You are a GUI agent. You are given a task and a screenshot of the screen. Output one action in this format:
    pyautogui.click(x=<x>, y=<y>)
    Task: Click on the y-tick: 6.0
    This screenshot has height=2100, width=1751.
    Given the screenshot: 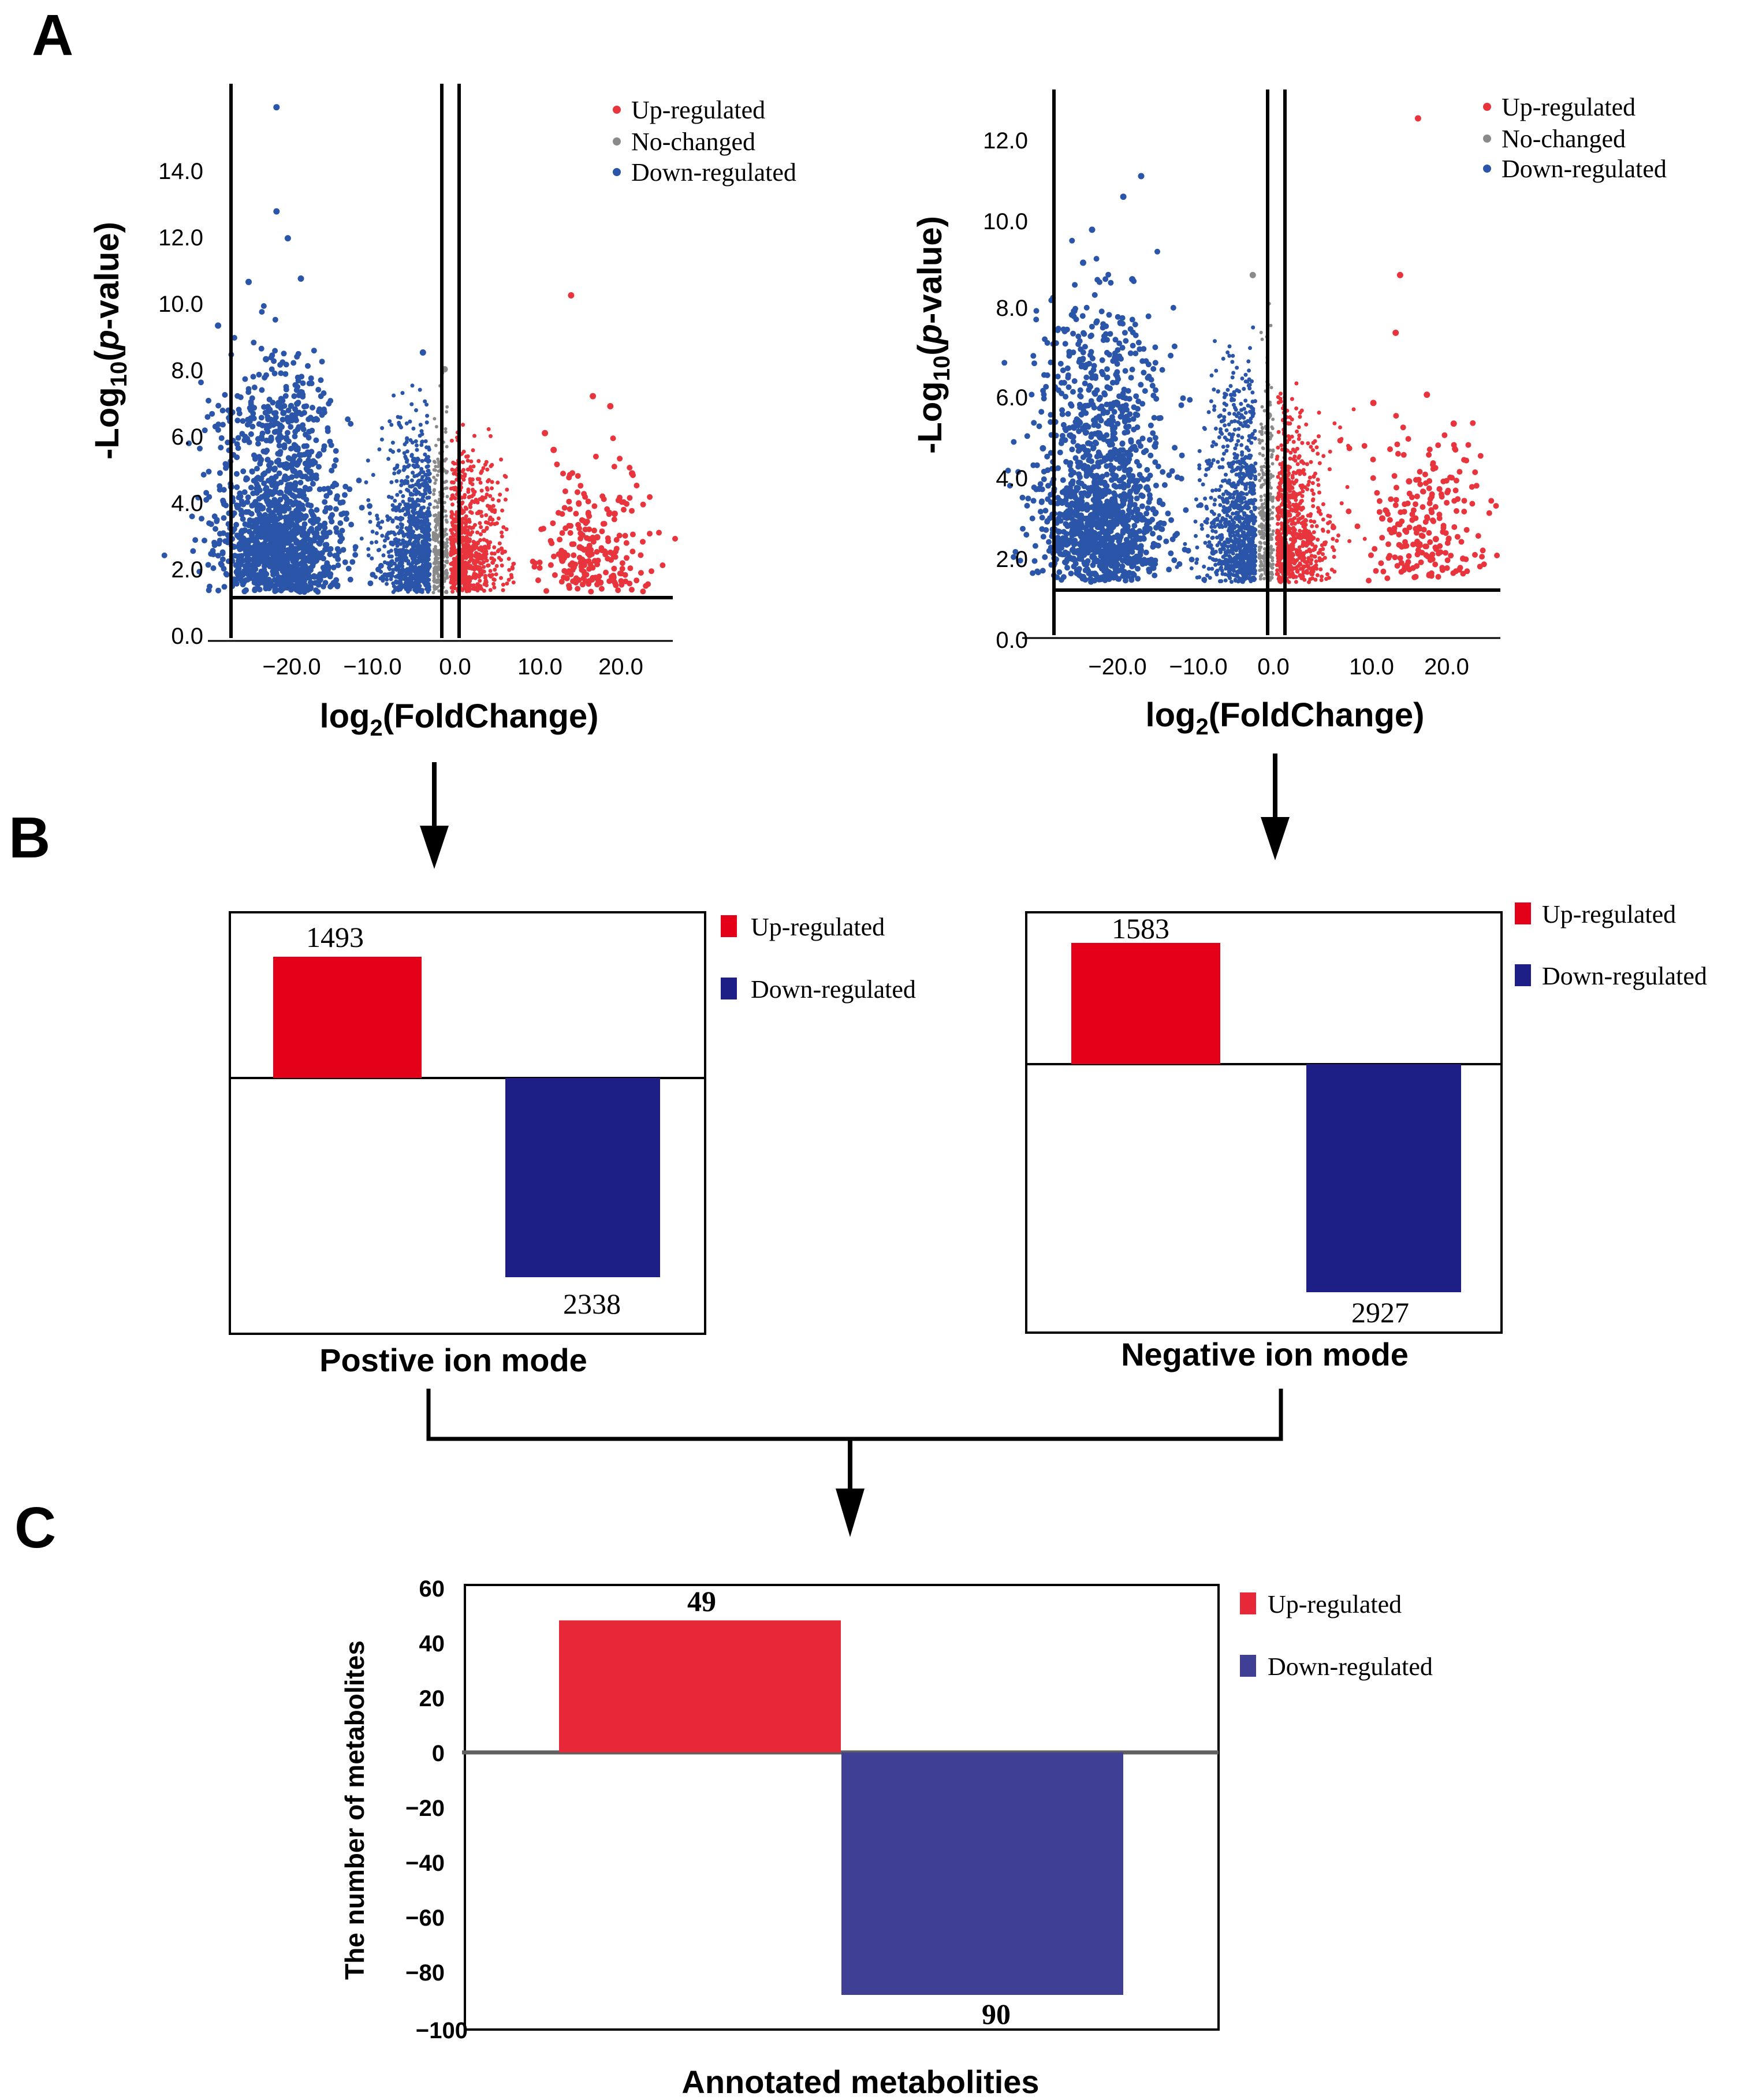 What is the action you would take?
    pyautogui.click(x=187, y=437)
    